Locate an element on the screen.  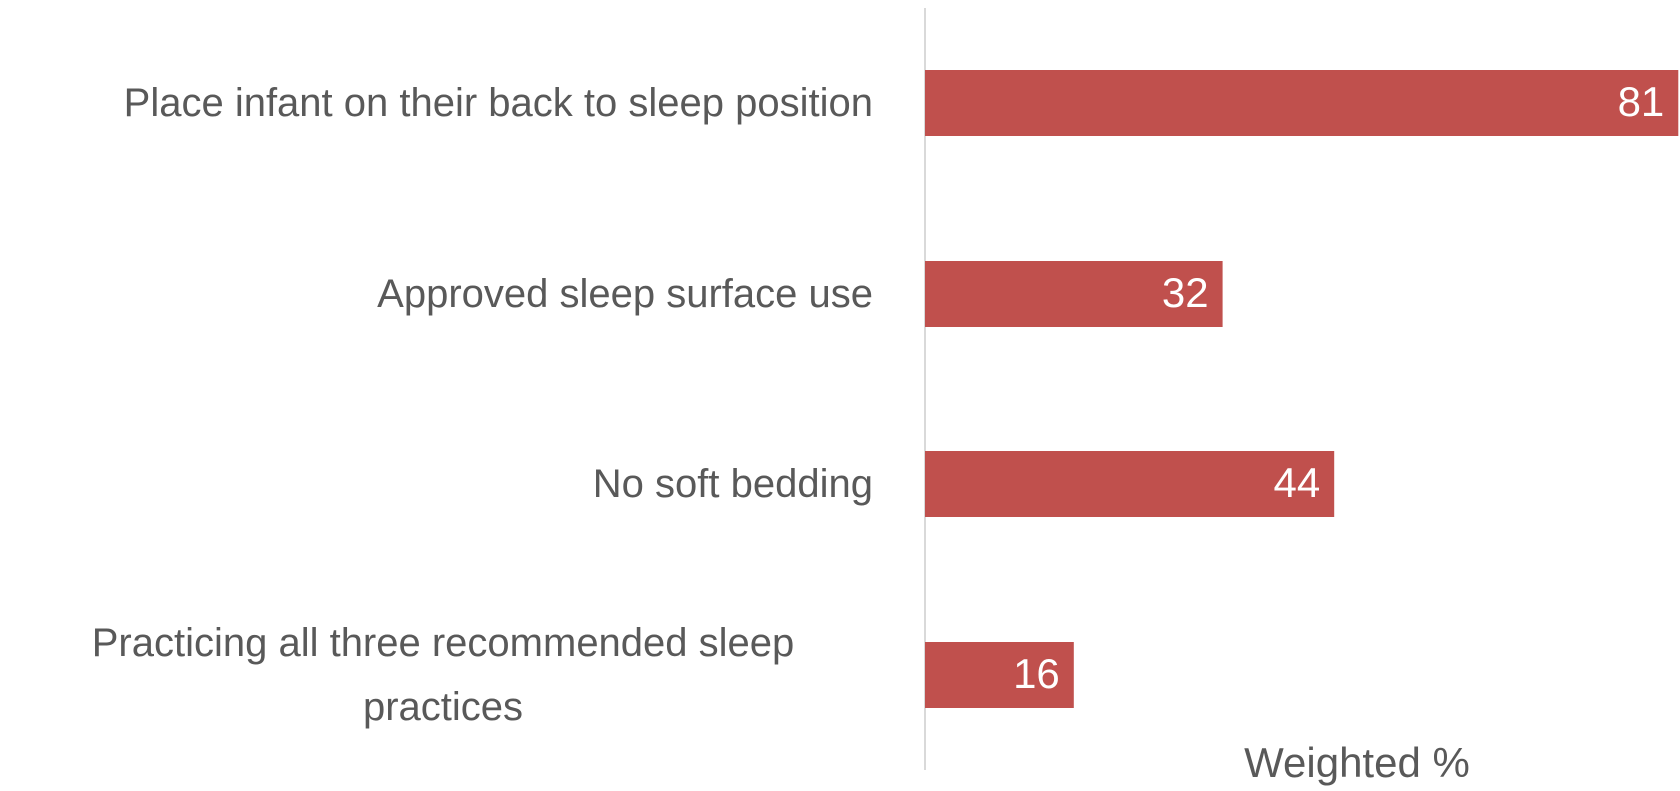
value-label: 16 is located at coordinates (1036, 673).